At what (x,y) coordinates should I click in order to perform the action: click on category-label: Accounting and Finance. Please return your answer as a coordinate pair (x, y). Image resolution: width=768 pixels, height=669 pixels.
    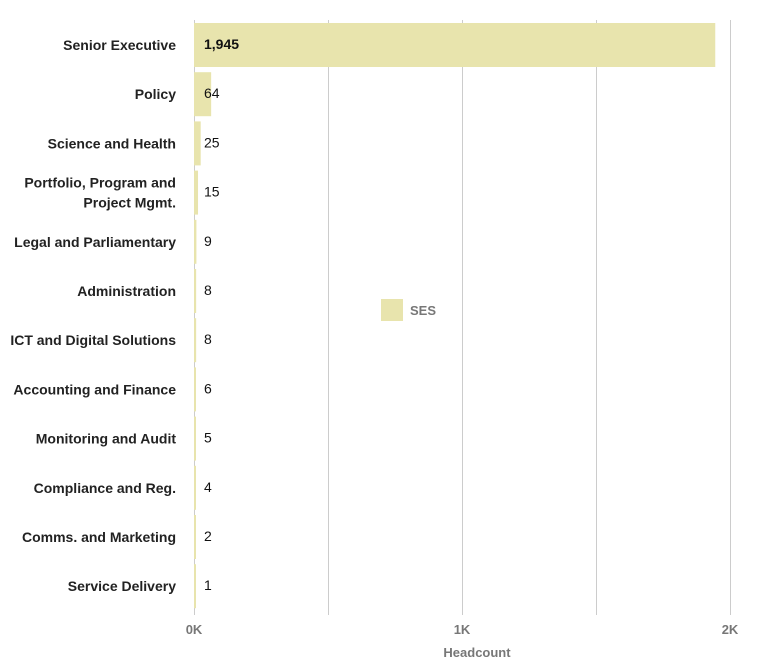
    Looking at the image, I should click on (94, 389).